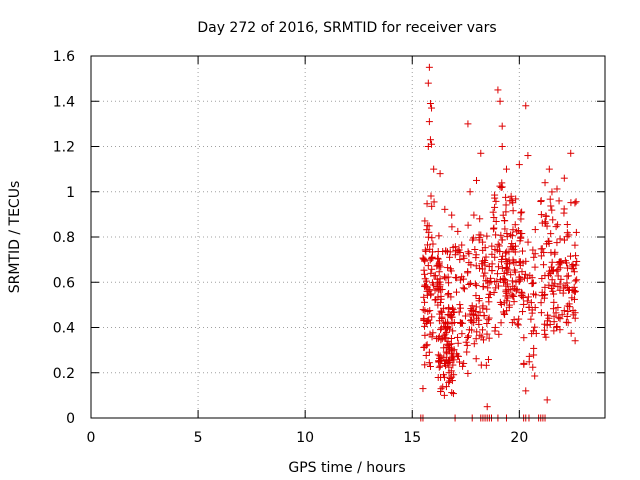 The height and width of the screenshot is (480, 640). I want to click on y-tick-label: 1, so click(70, 193).